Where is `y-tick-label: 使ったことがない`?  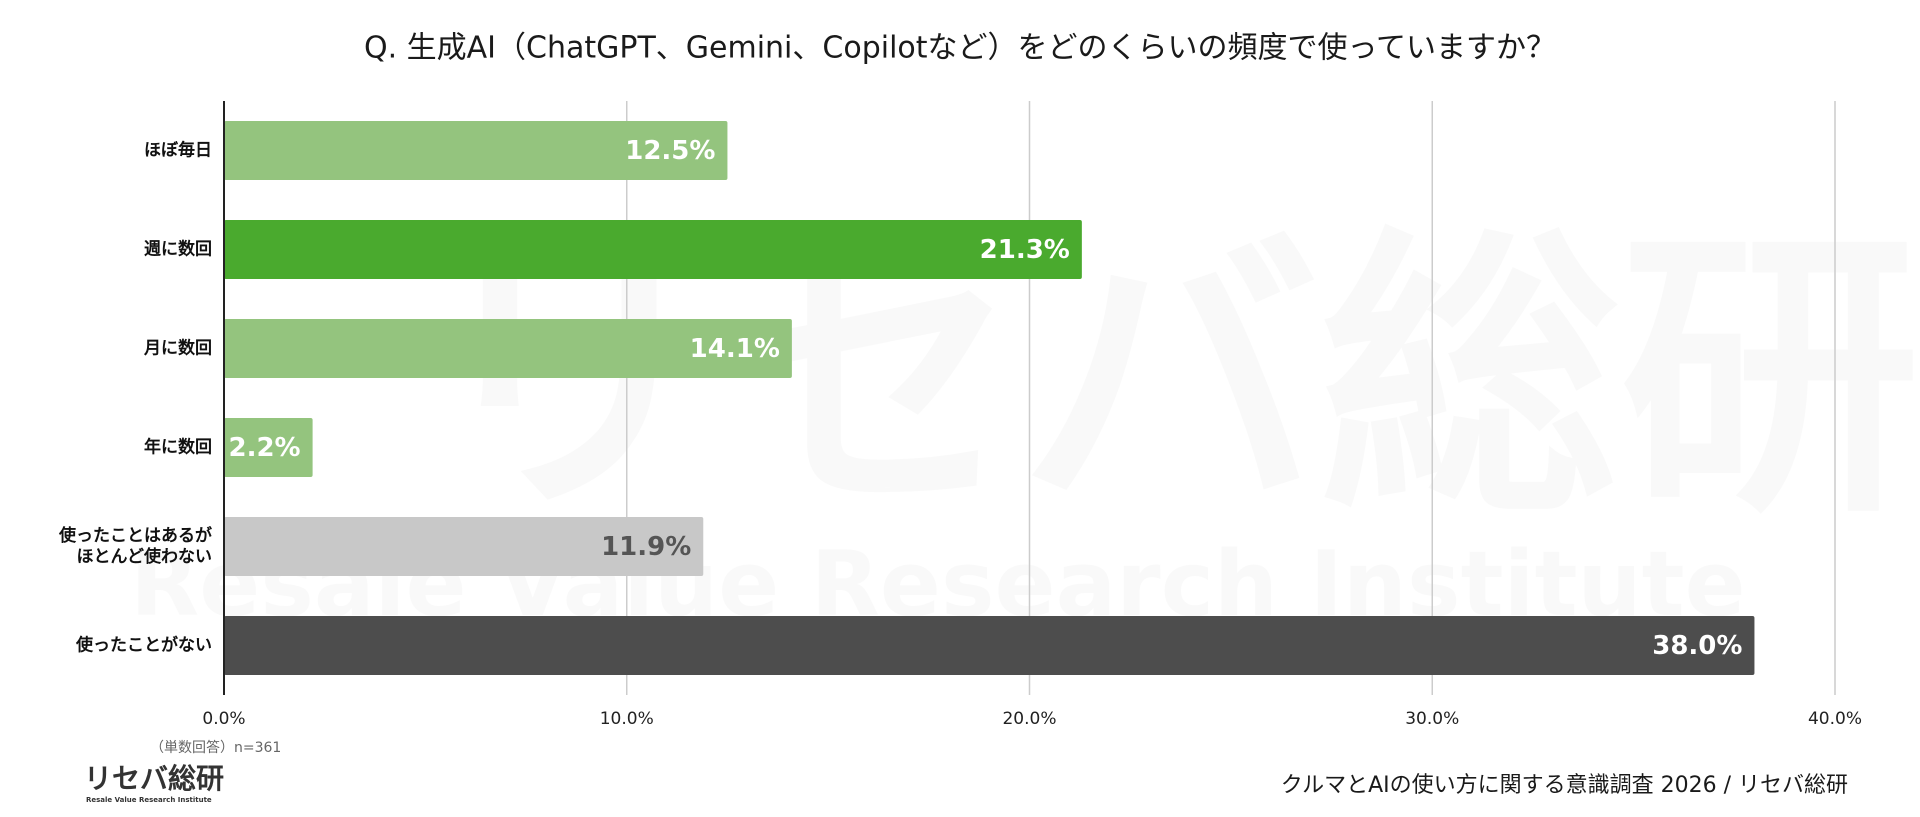
y-tick-label: 使ったことがない is located at coordinates (143, 645).